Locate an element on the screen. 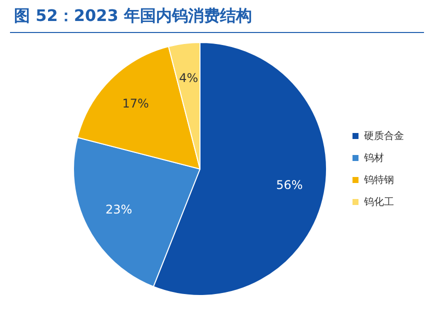  legend-label: 硬质合金 is located at coordinates (384, 136).